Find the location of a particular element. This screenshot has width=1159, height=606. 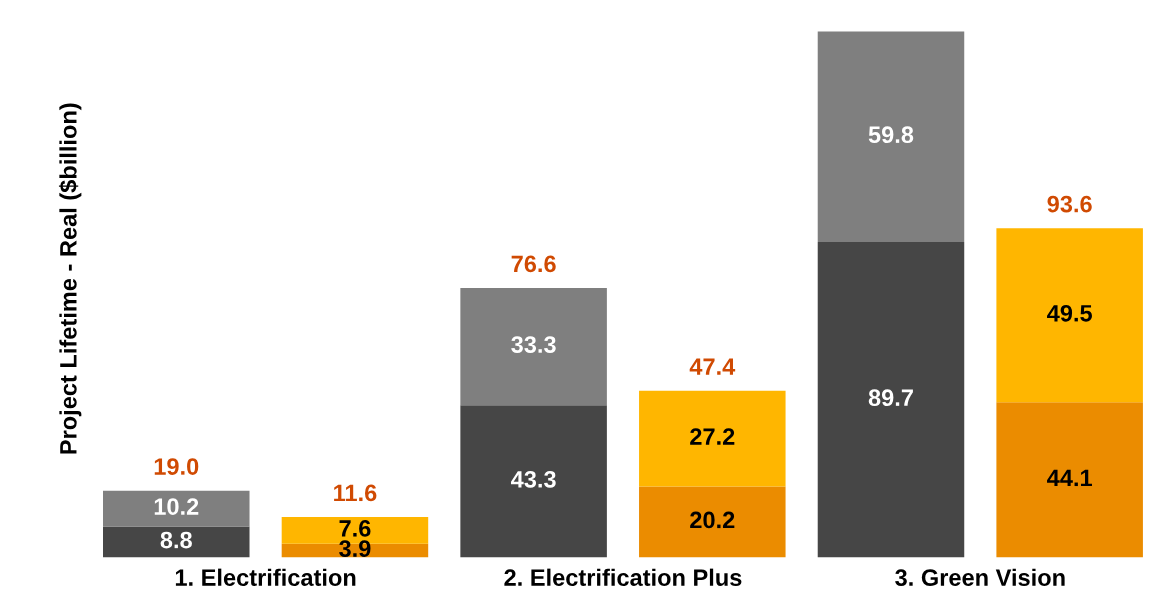

data-label: 59.8 is located at coordinates (891, 135).